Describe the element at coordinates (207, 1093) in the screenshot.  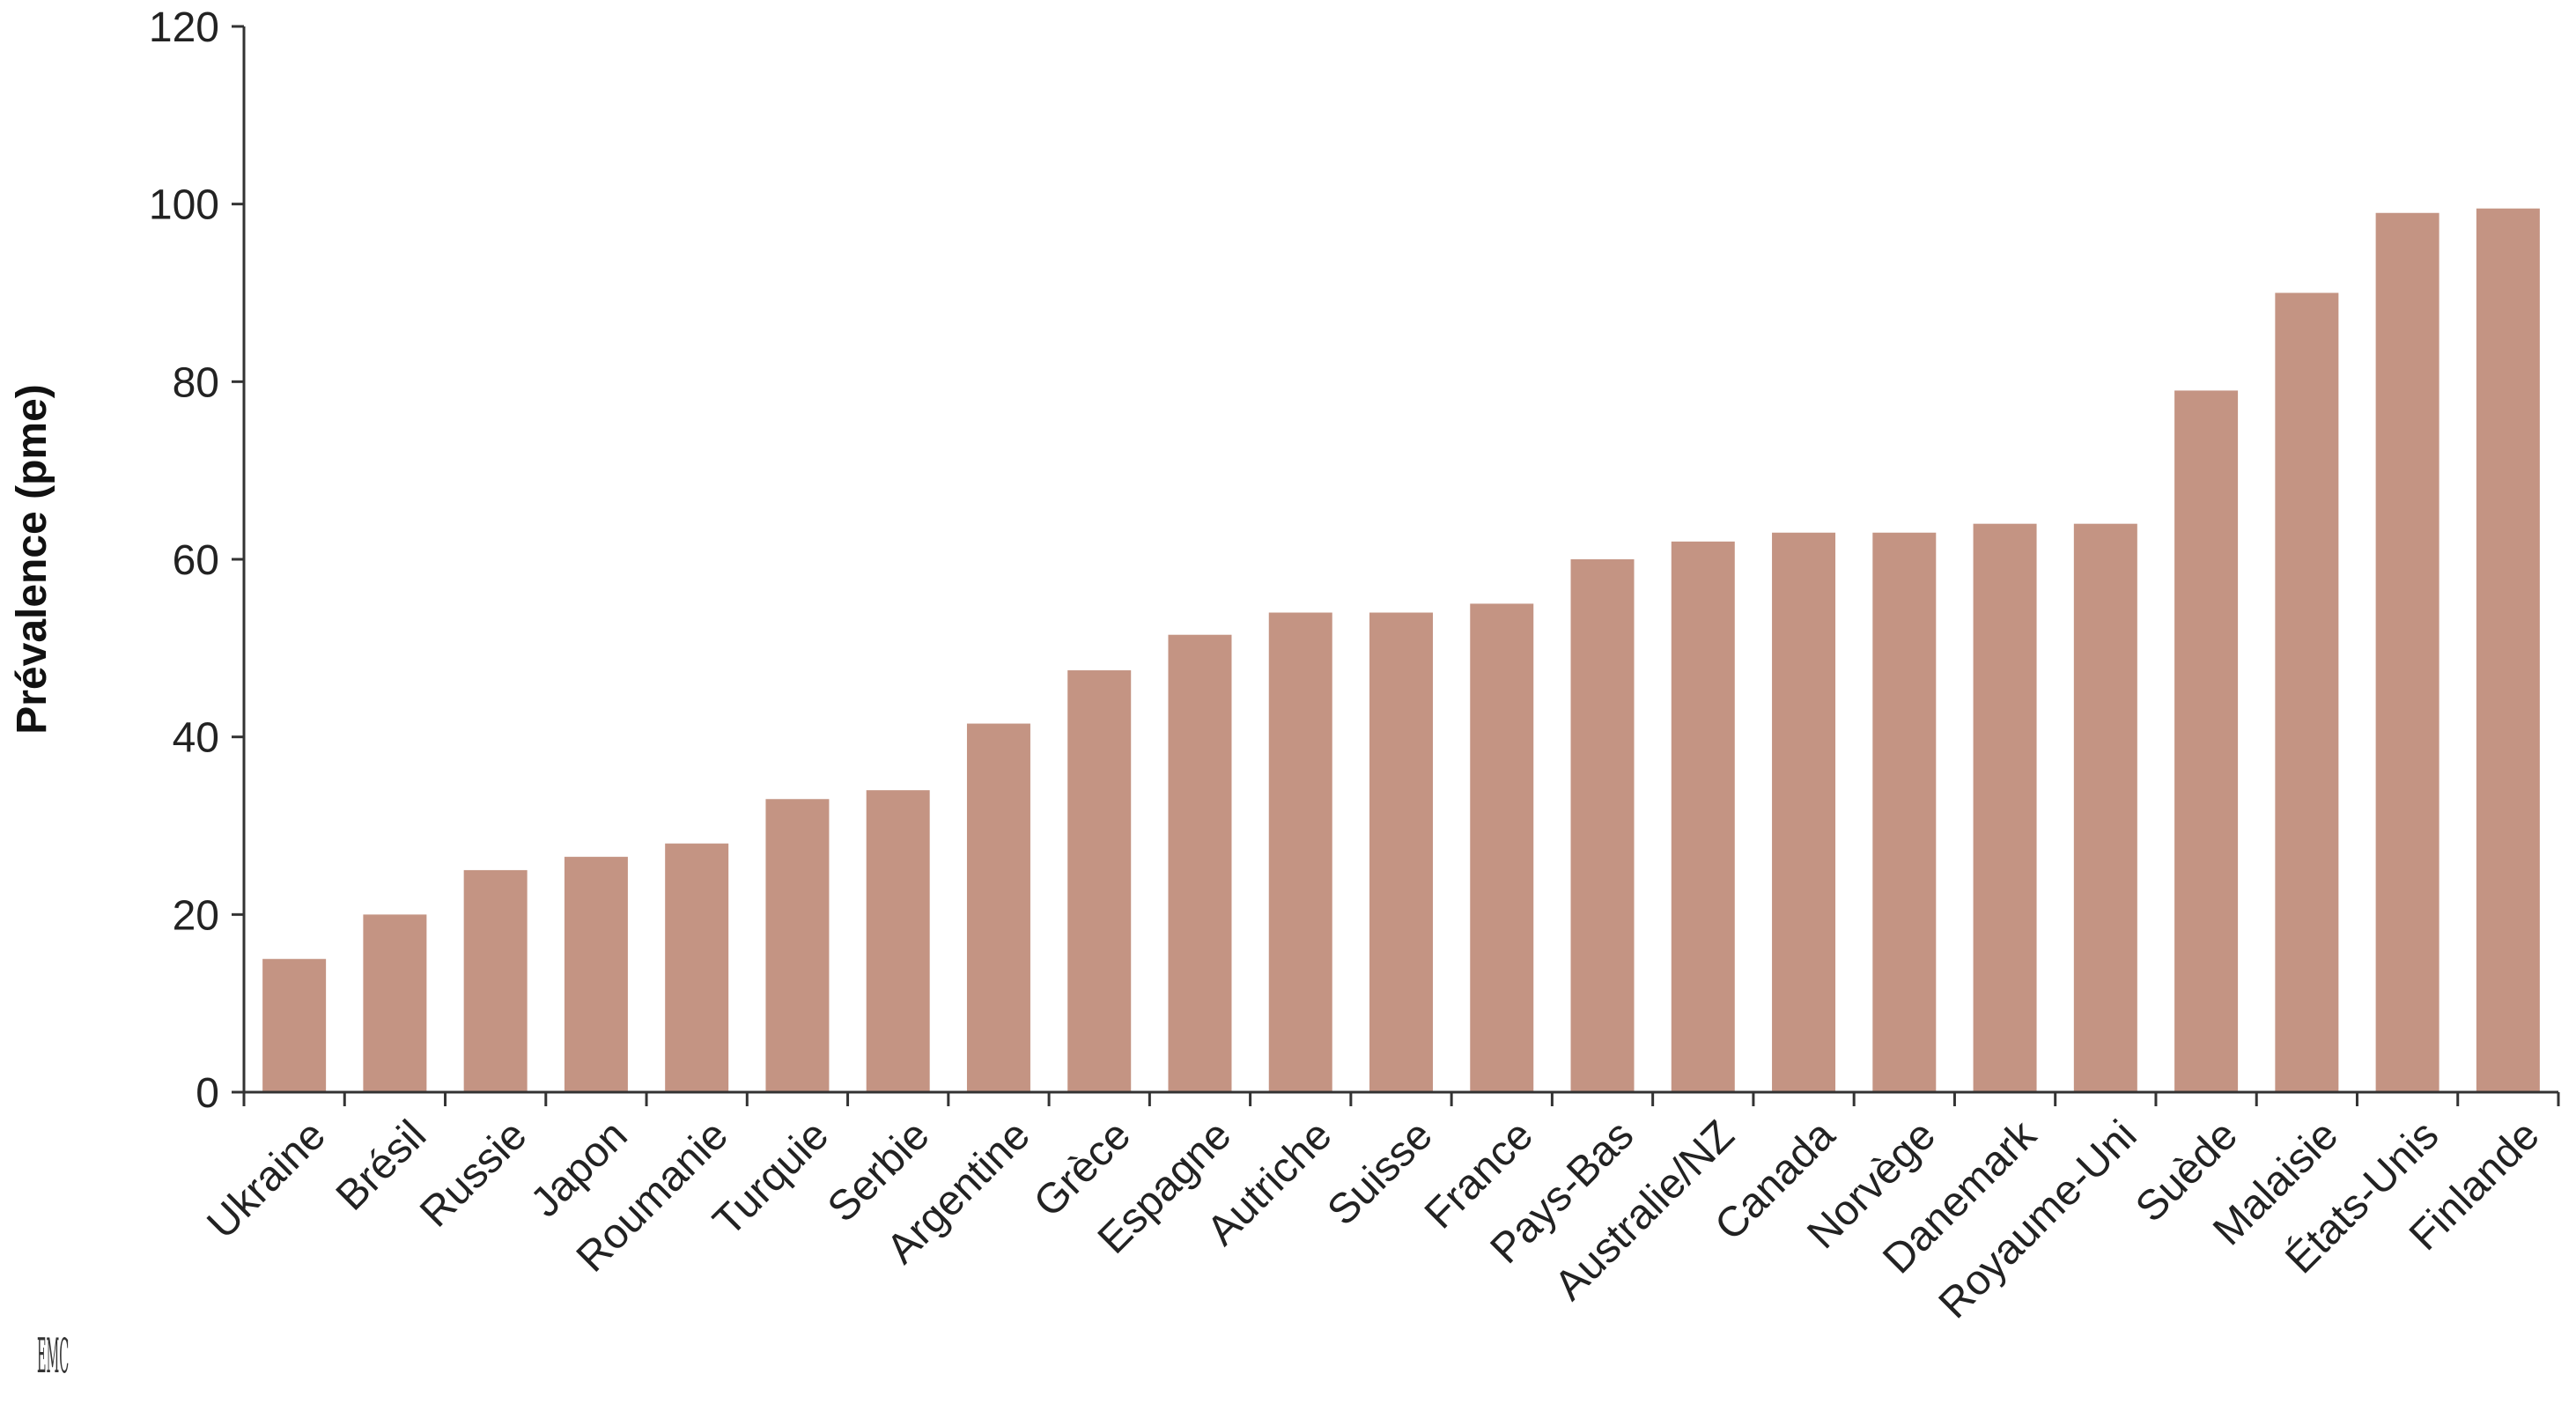
I see `y-tick-label: 0` at that location.